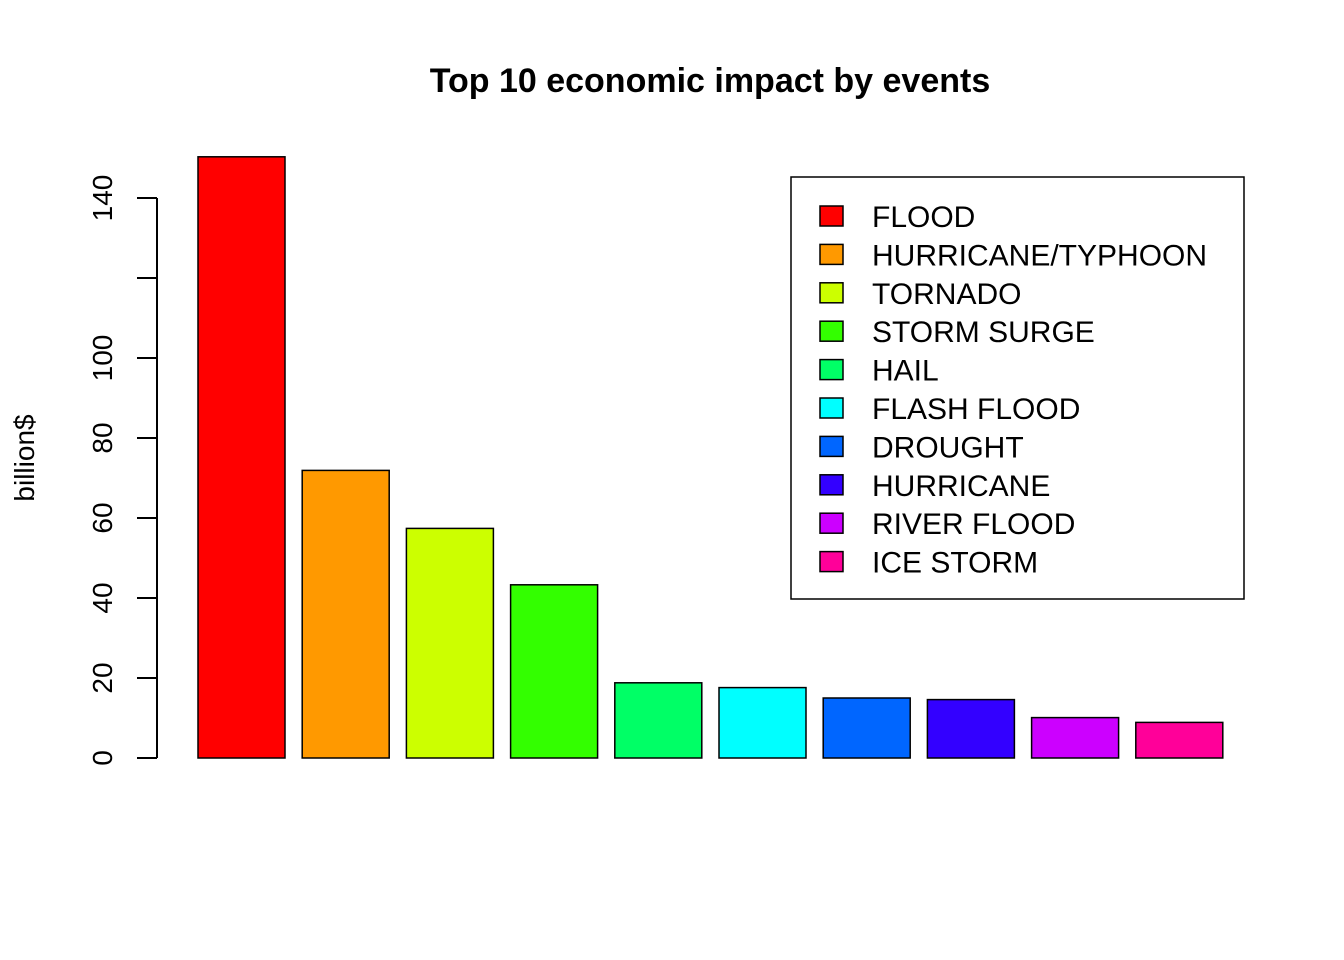  Describe the element at coordinates (1039, 255) in the screenshot. I see `legend-entry: HURRICANE/TYPHOON` at that location.